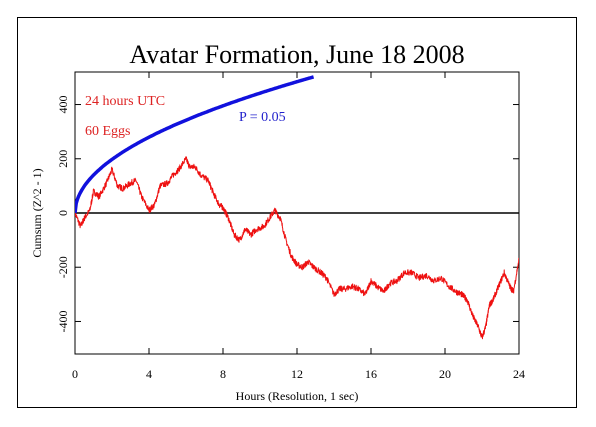 This screenshot has height=427, width=596. Describe the element at coordinates (75, 374) in the screenshot. I see `x-tick-label: 0` at that location.